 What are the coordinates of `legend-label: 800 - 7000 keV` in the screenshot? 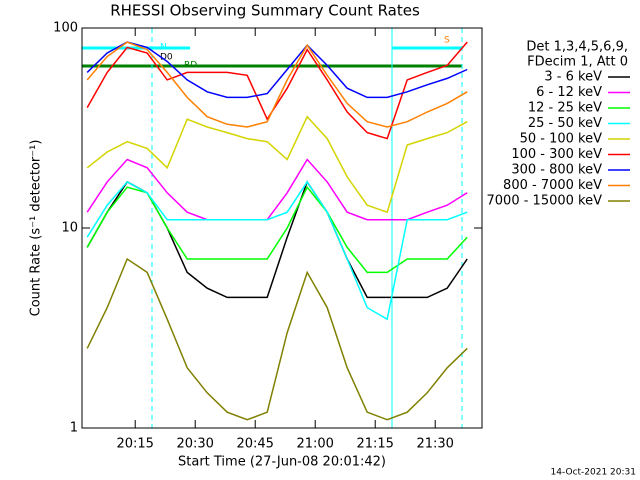 It's located at (552, 185).